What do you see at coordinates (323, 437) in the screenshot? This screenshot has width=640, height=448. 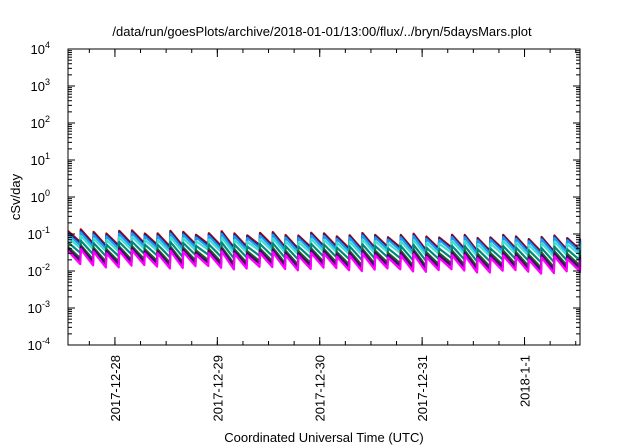 I see `x-axis-label: Coordinated Universal Time (UTC)` at bounding box center [323, 437].